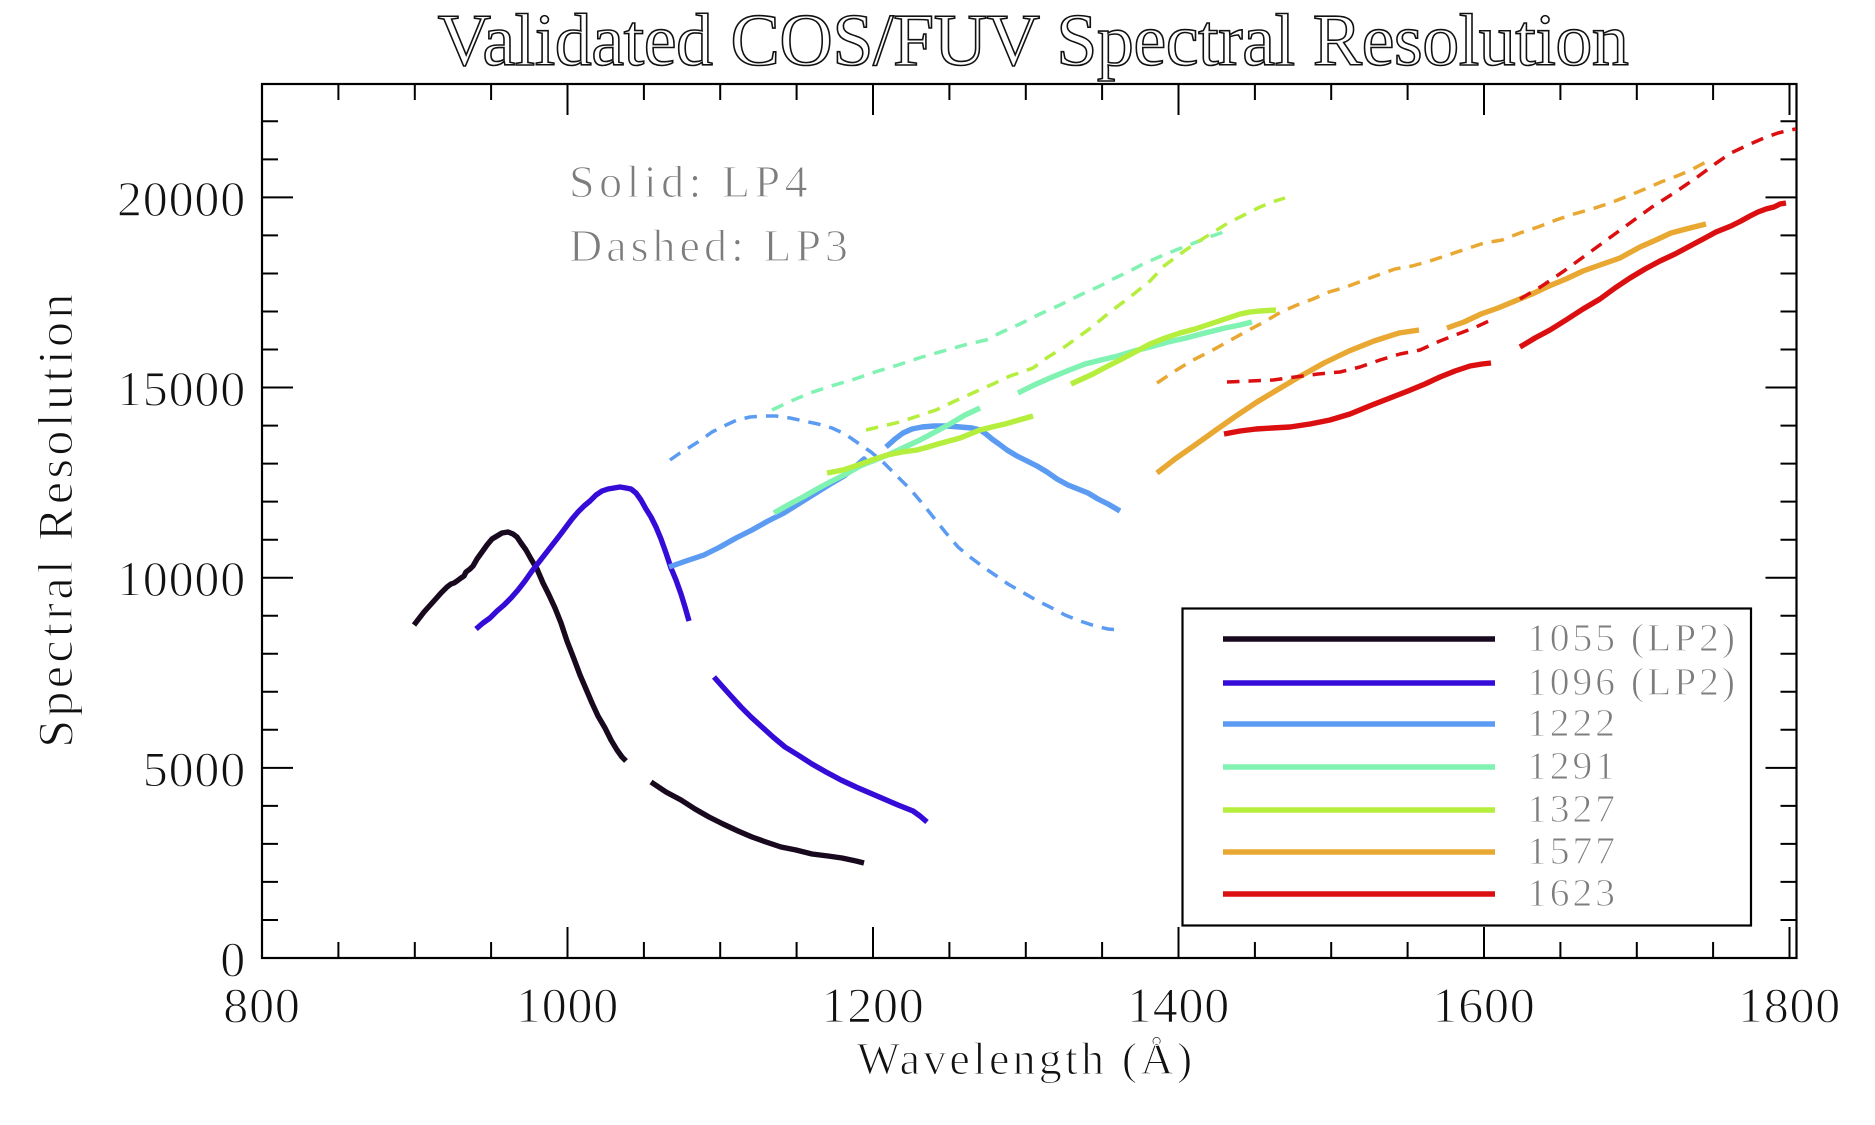 The height and width of the screenshot is (1125, 1875). I want to click on svg-text: 1600, so click(1483, 1005).